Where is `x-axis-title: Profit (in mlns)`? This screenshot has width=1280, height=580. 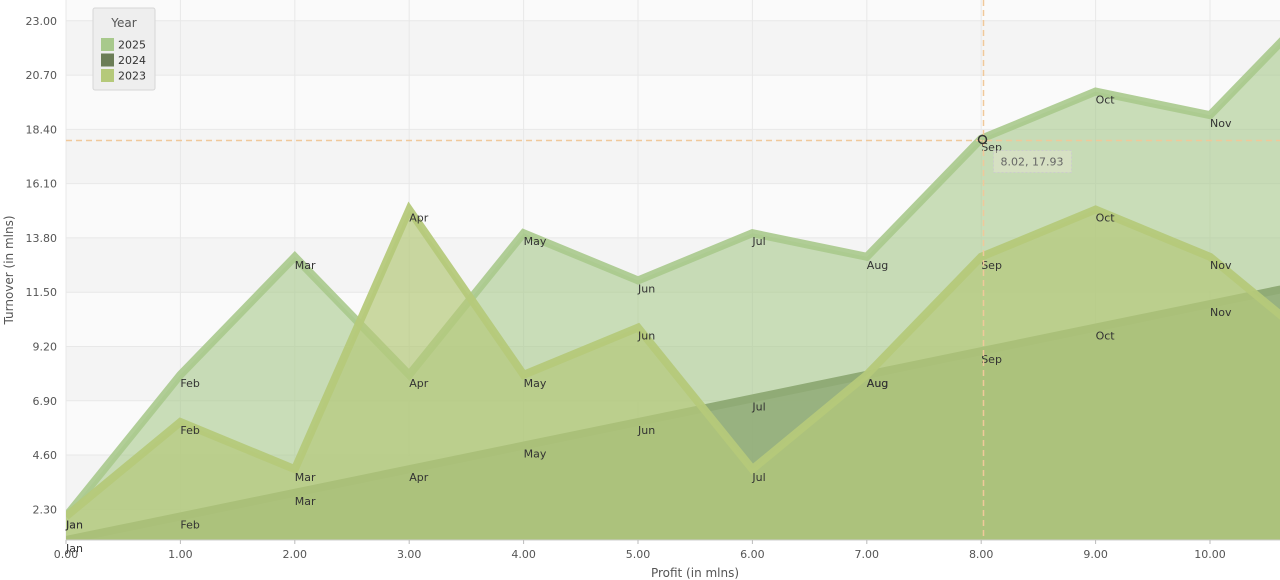 x-axis-title: Profit (in mlns) is located at coordinates (695, 573).